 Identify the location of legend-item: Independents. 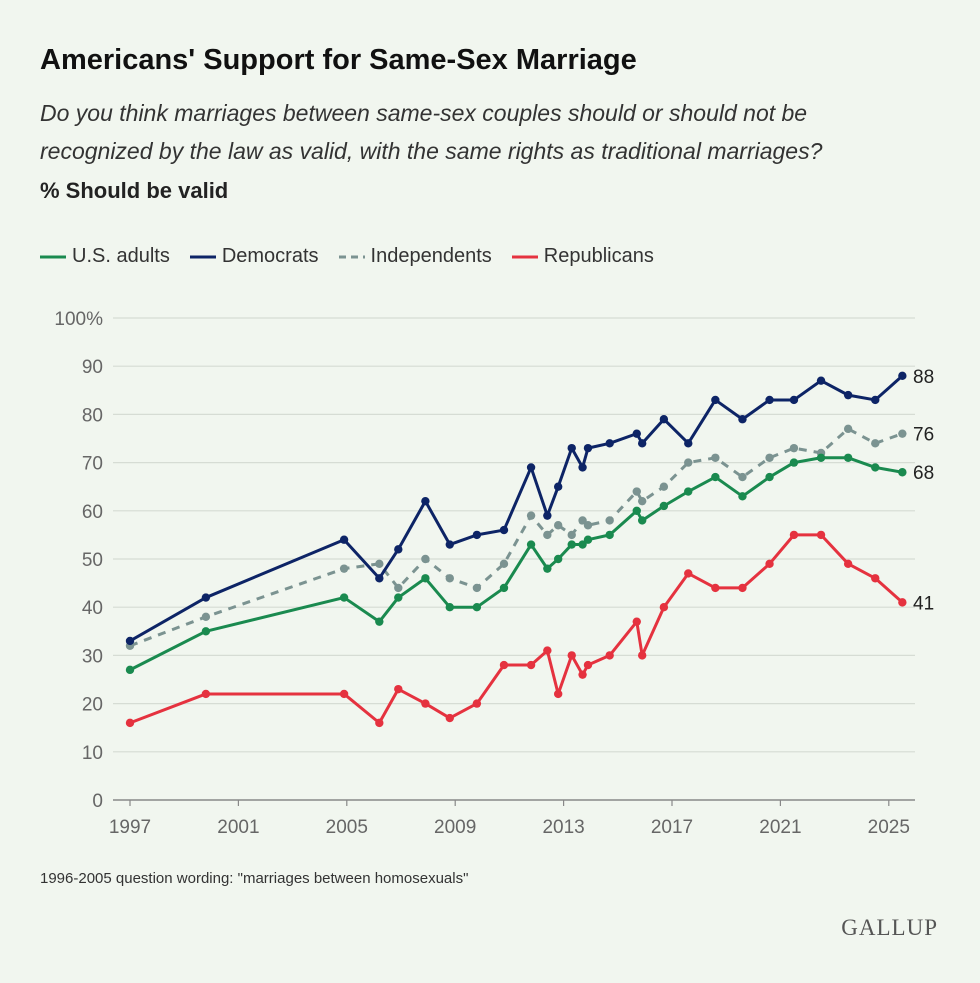
(415, 256).